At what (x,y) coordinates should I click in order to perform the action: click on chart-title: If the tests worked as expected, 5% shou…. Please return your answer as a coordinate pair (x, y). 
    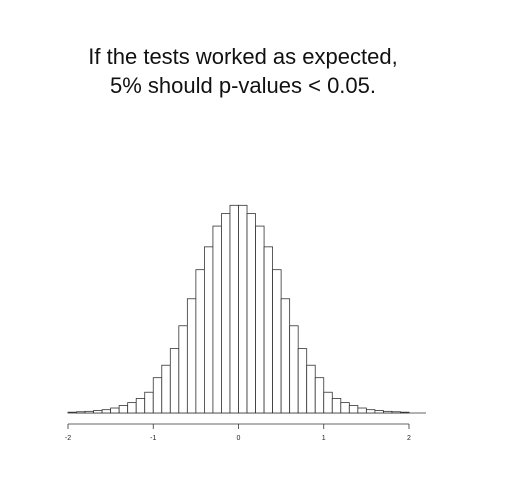
    Looking at the image, I should click on (243, 71).